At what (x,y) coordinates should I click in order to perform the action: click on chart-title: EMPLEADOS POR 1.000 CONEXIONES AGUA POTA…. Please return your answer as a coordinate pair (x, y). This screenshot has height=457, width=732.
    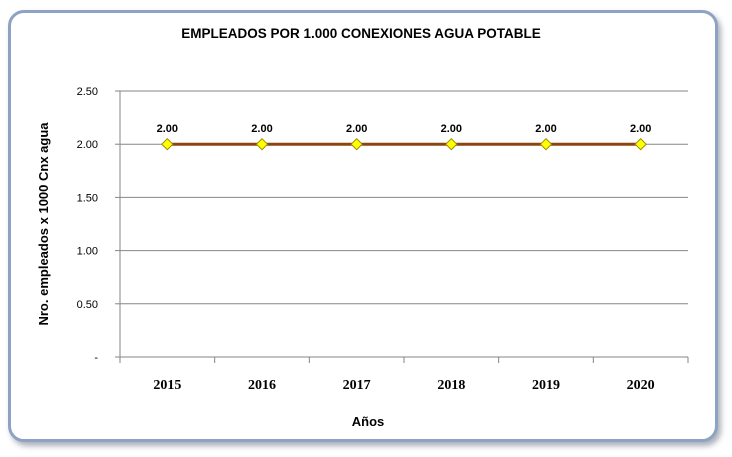
    Looking at the image, I should click on (361, 33).